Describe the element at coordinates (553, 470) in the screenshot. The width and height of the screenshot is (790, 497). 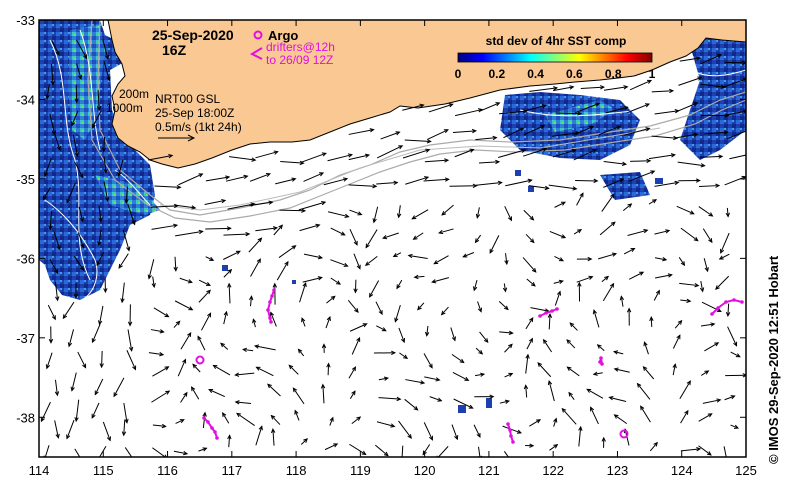
I see `x-tick-label: 122` at that location.